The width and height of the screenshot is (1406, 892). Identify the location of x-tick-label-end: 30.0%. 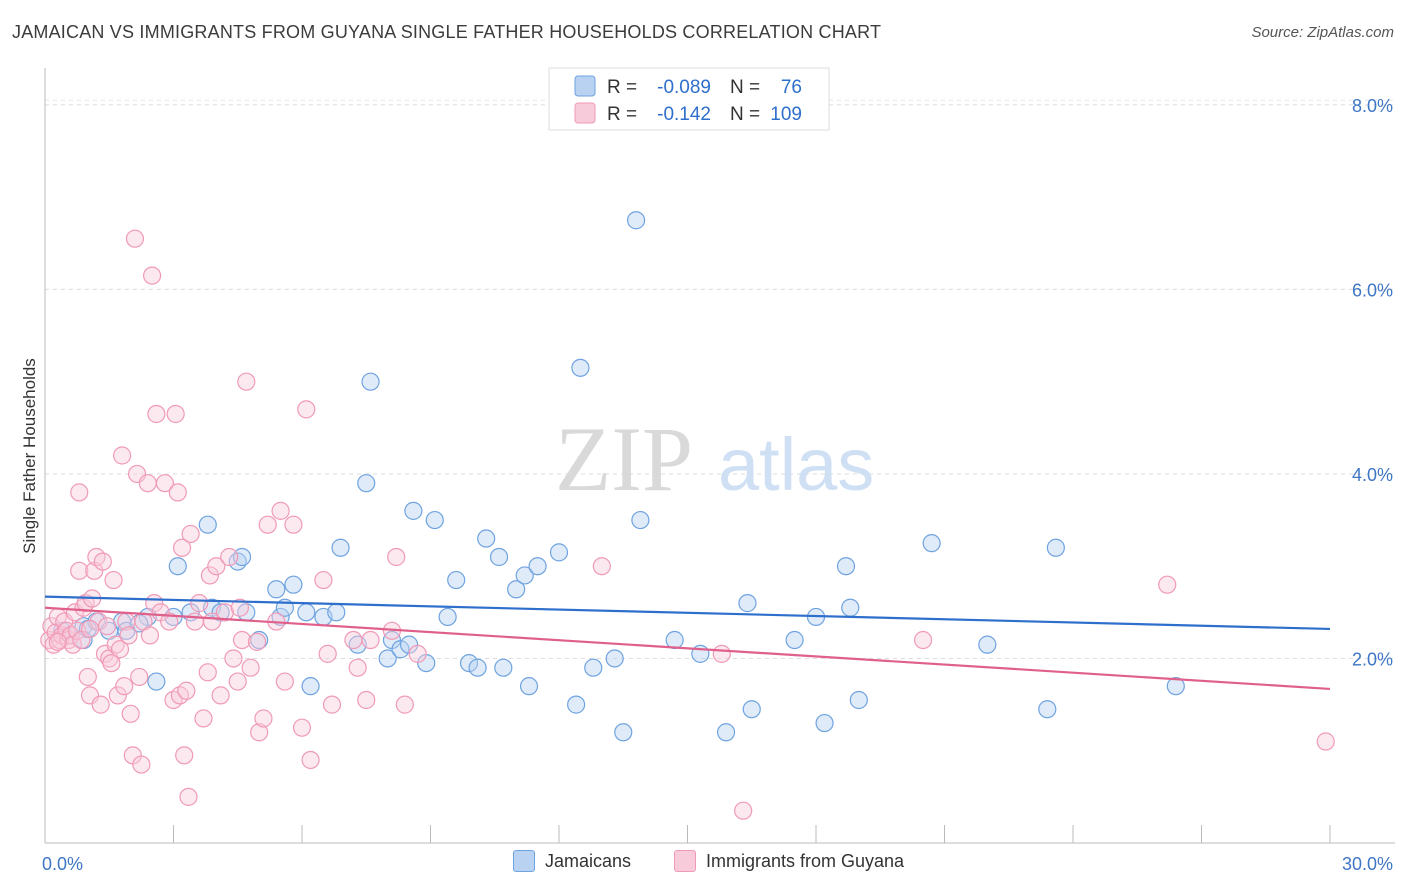
(1367, 864).